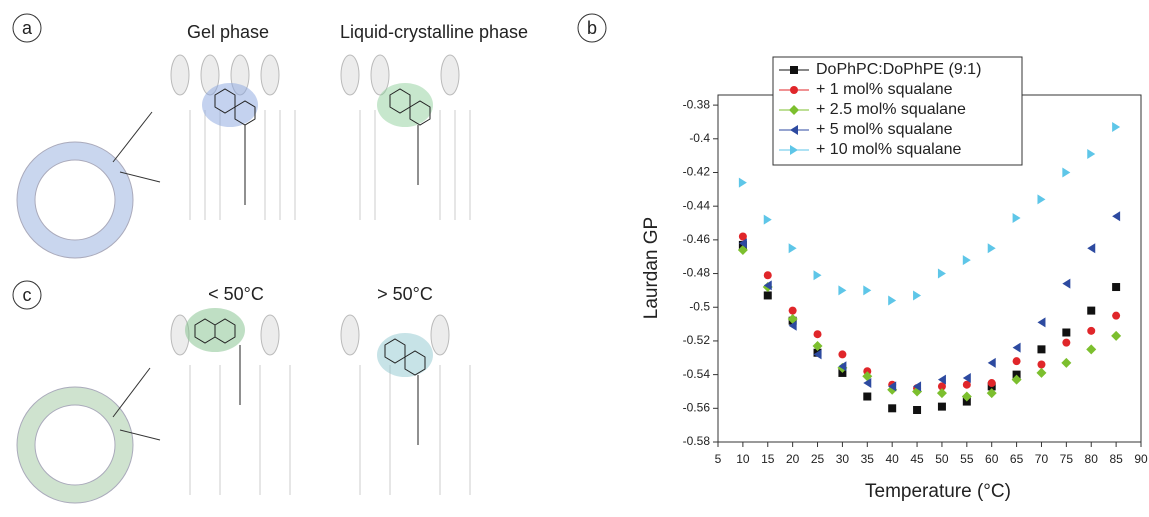  I want to click on x-tick-label: 55, so click(967, 459).